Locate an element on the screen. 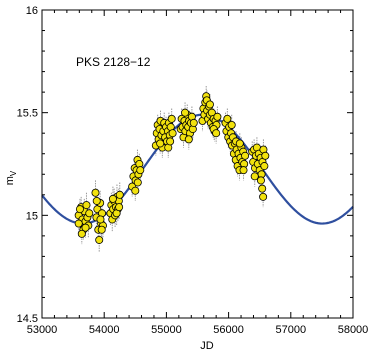  y-axis-label-text: mV is located at coordinates (11, 177).